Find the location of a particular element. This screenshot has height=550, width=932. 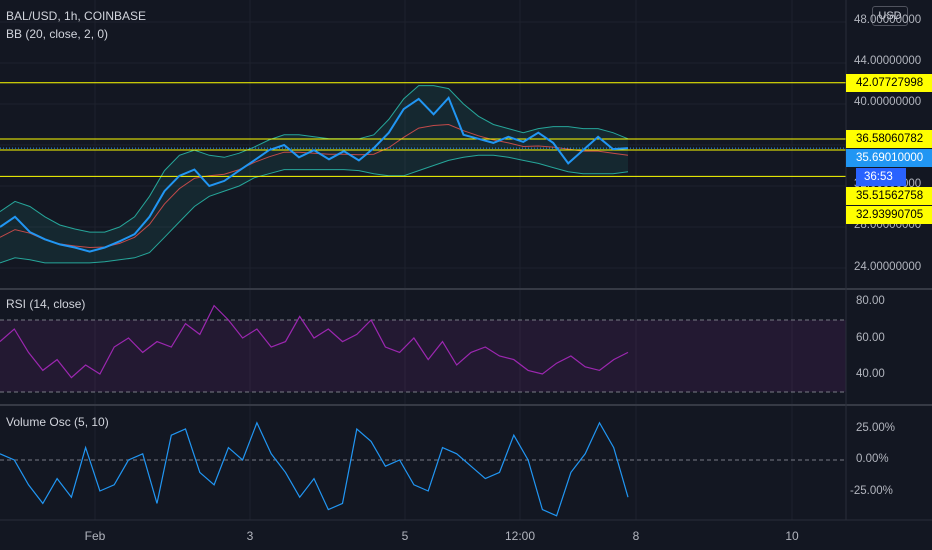

rsi-tick: 80.00 is located at coordinates (870, 301).